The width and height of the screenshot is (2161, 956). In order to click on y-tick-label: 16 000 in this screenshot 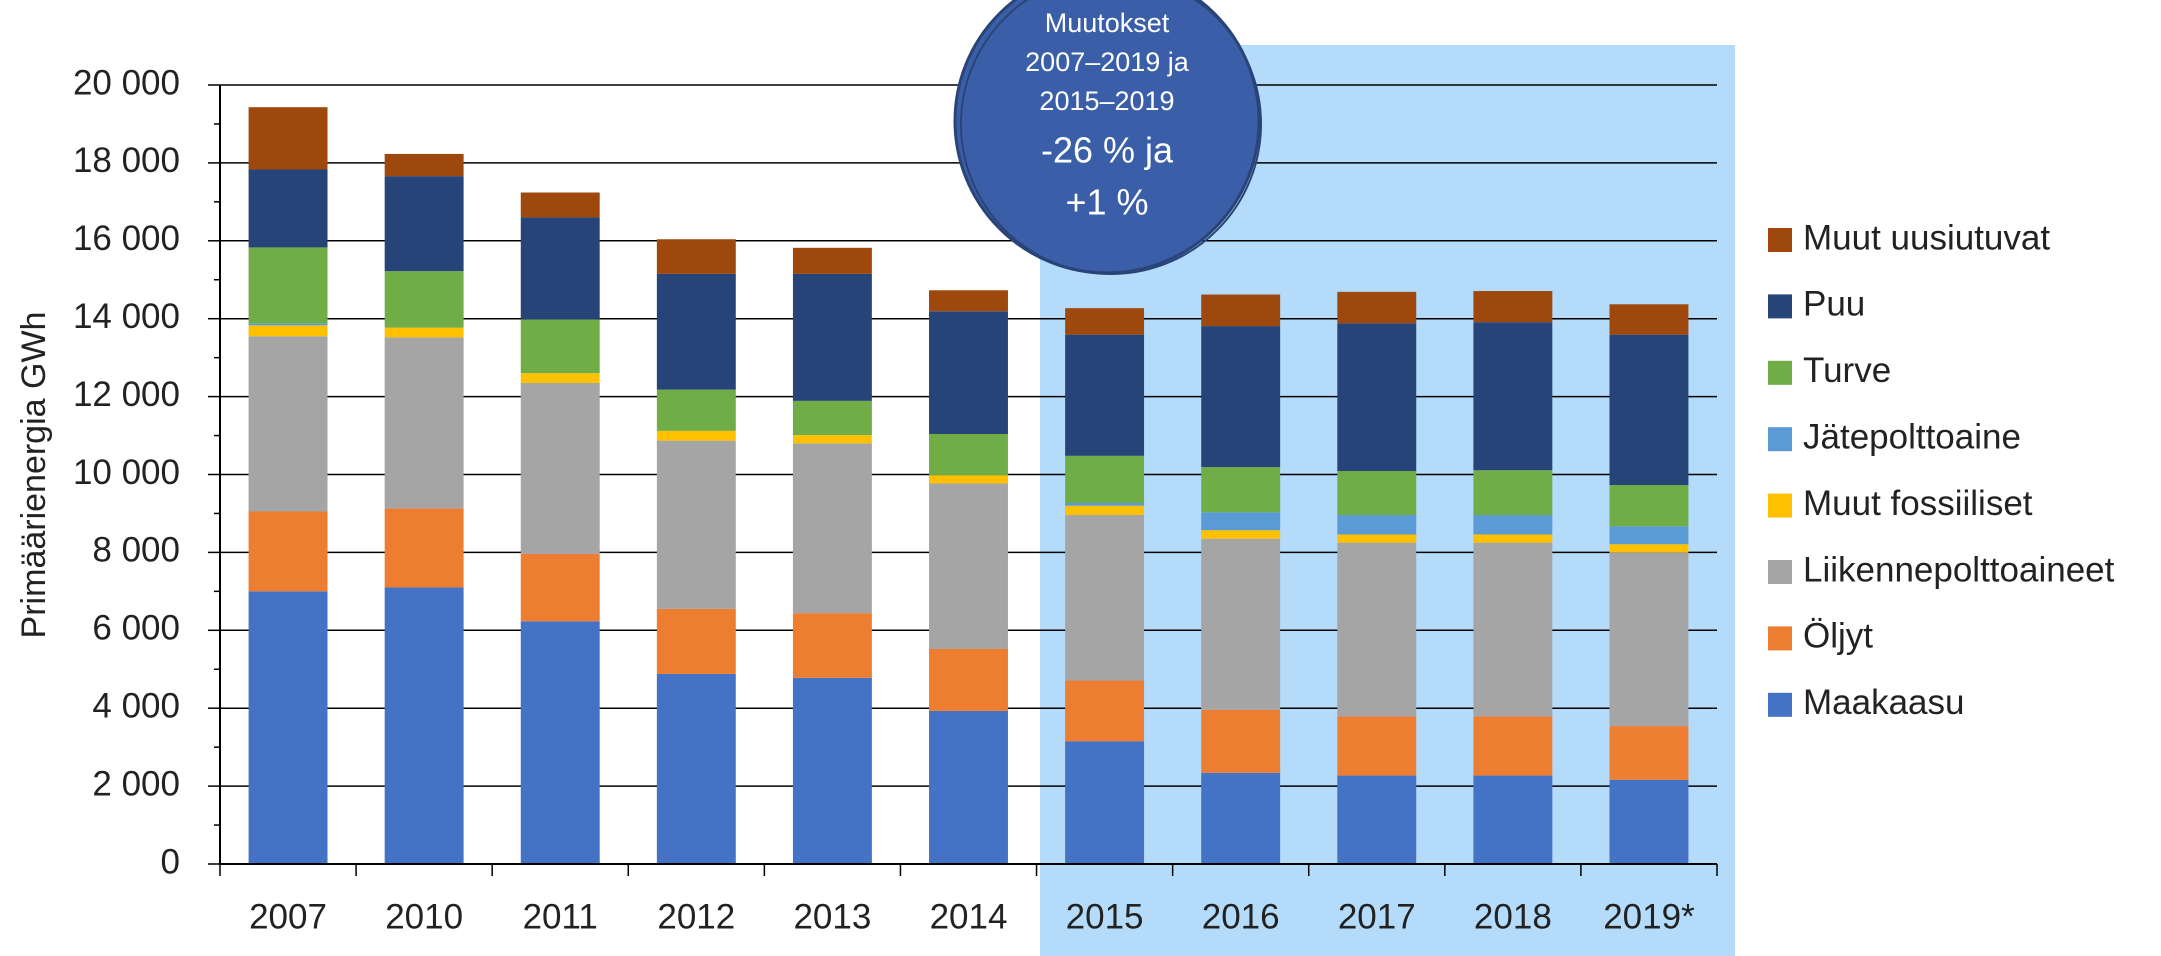, I will do `click(126, 238)`.